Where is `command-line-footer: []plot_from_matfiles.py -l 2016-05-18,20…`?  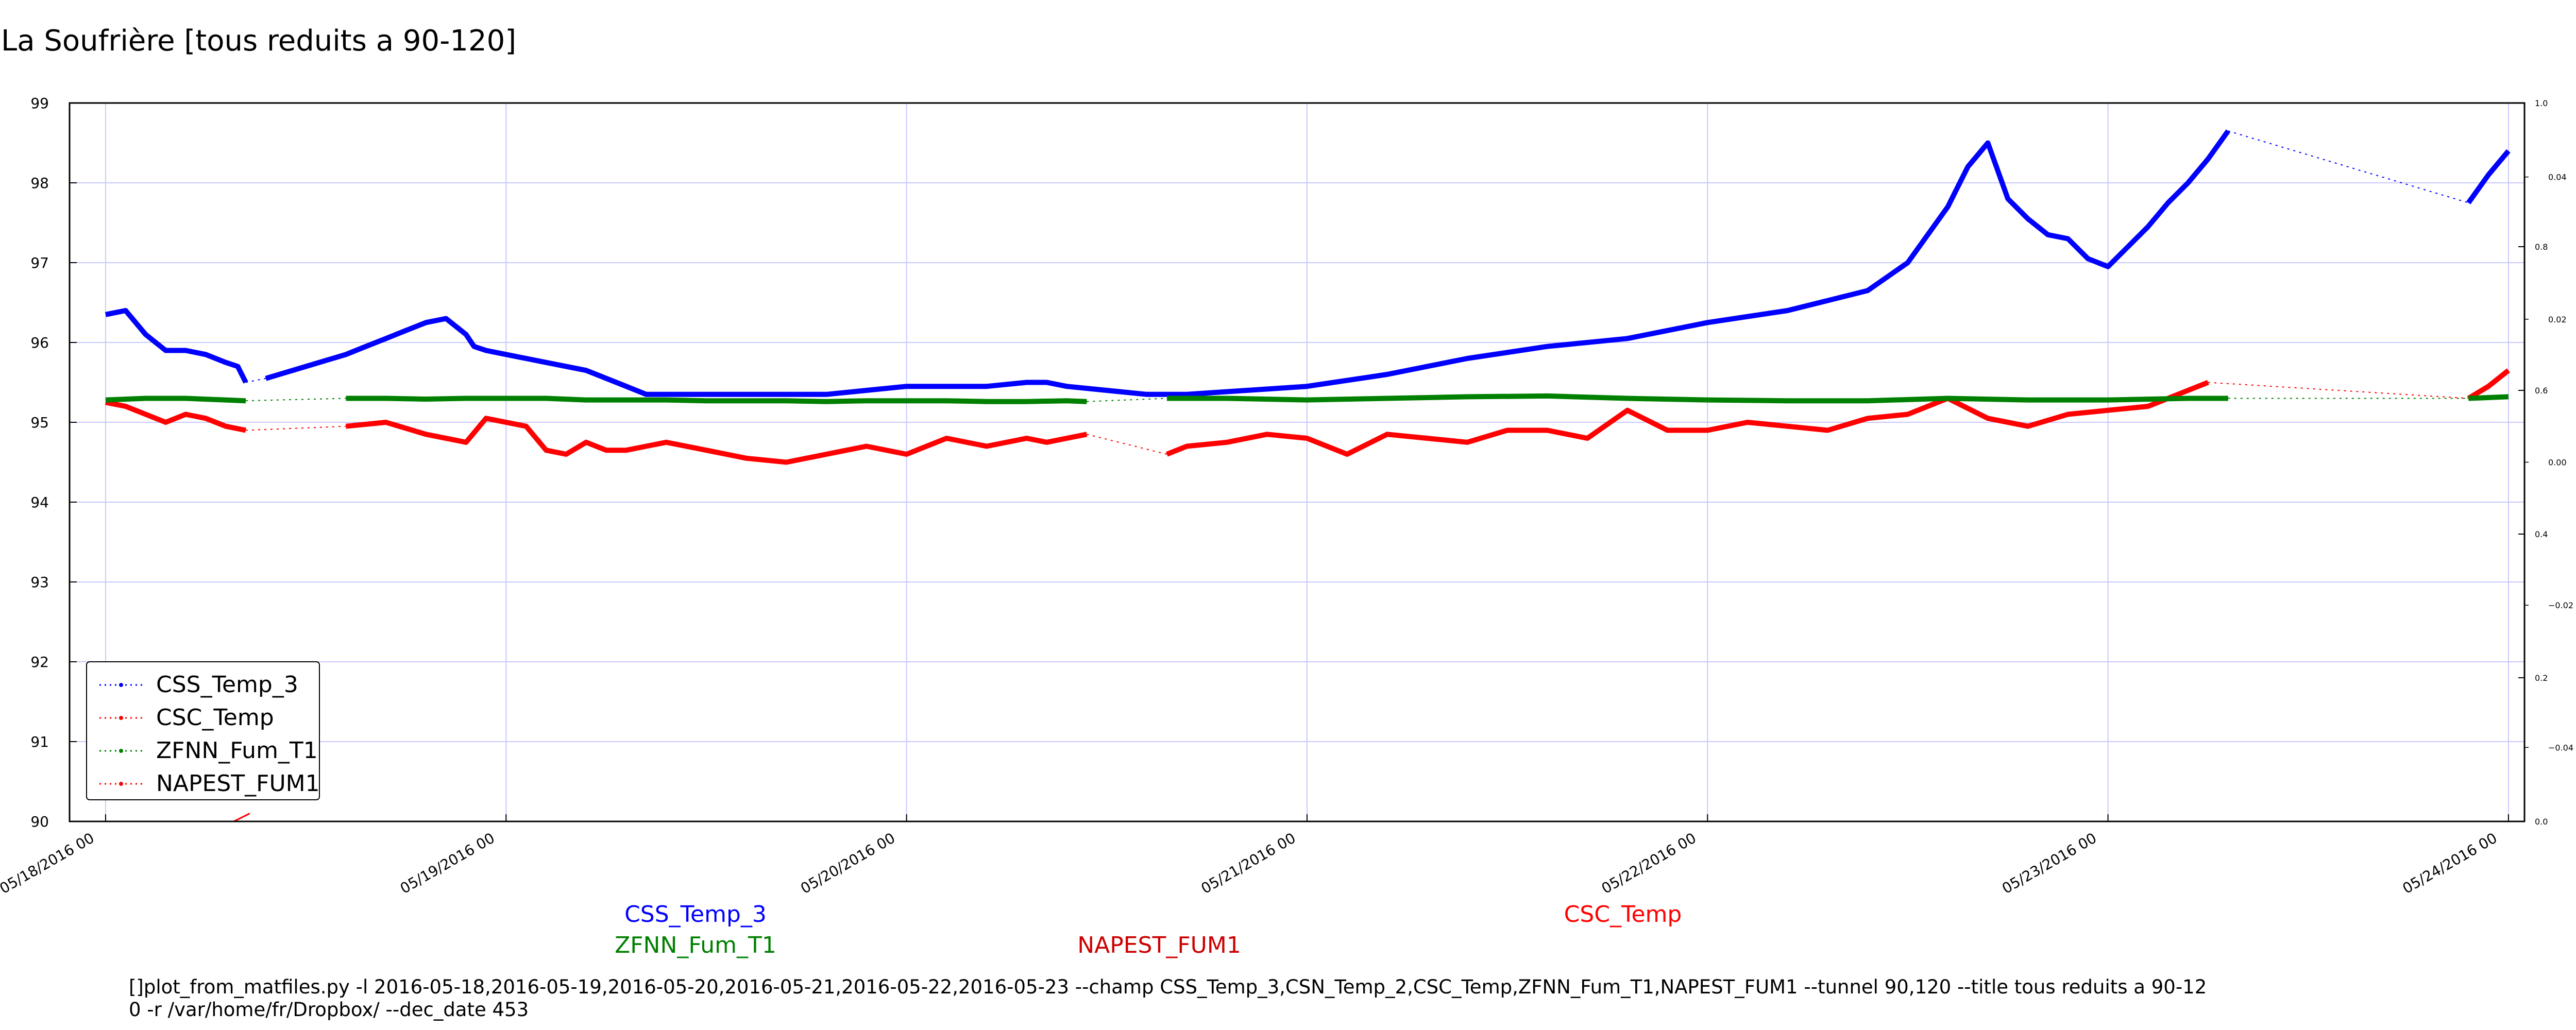
command-line-footer: []plot_from_matfiles.py -l 2016-05-18,20… is located at coordinates (1168, 999).